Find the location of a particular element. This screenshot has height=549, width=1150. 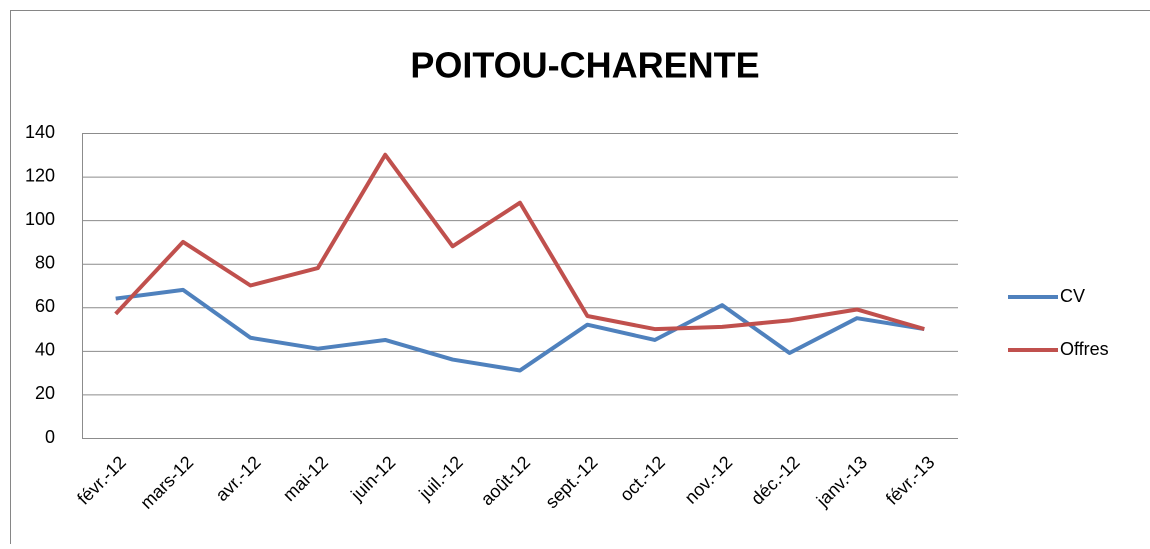

chart-title: POITOU-CHARENTE is located at coordinates (584, 65).